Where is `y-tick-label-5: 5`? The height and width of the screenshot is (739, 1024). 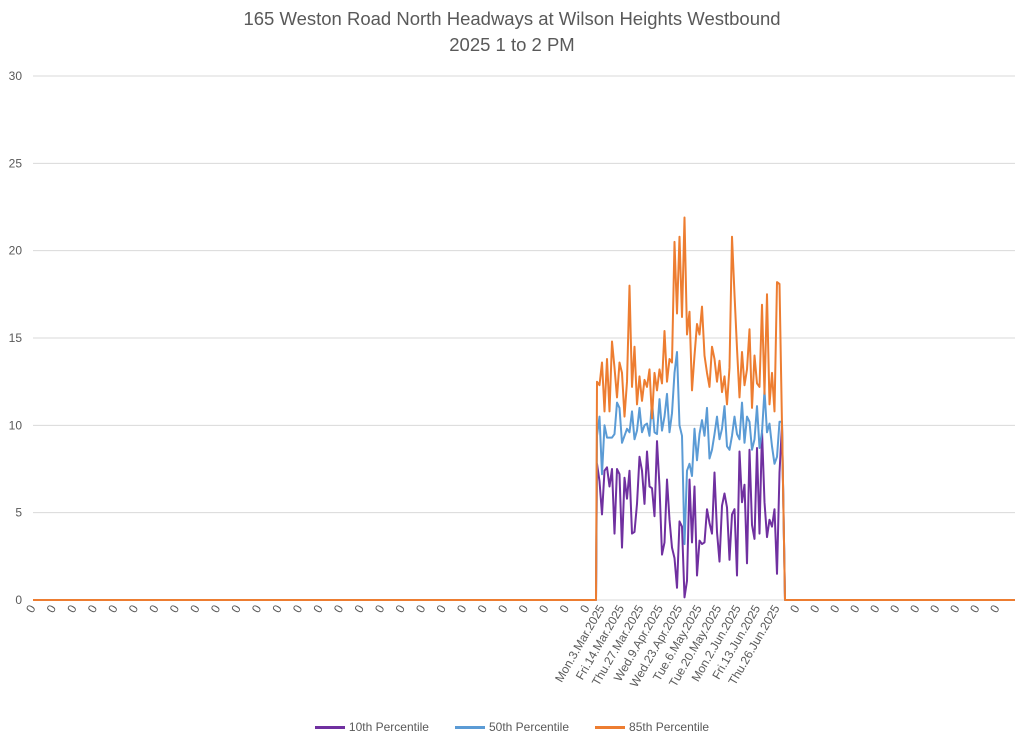
y-tick-label-5: 5 is located at coordinates (18, 513).